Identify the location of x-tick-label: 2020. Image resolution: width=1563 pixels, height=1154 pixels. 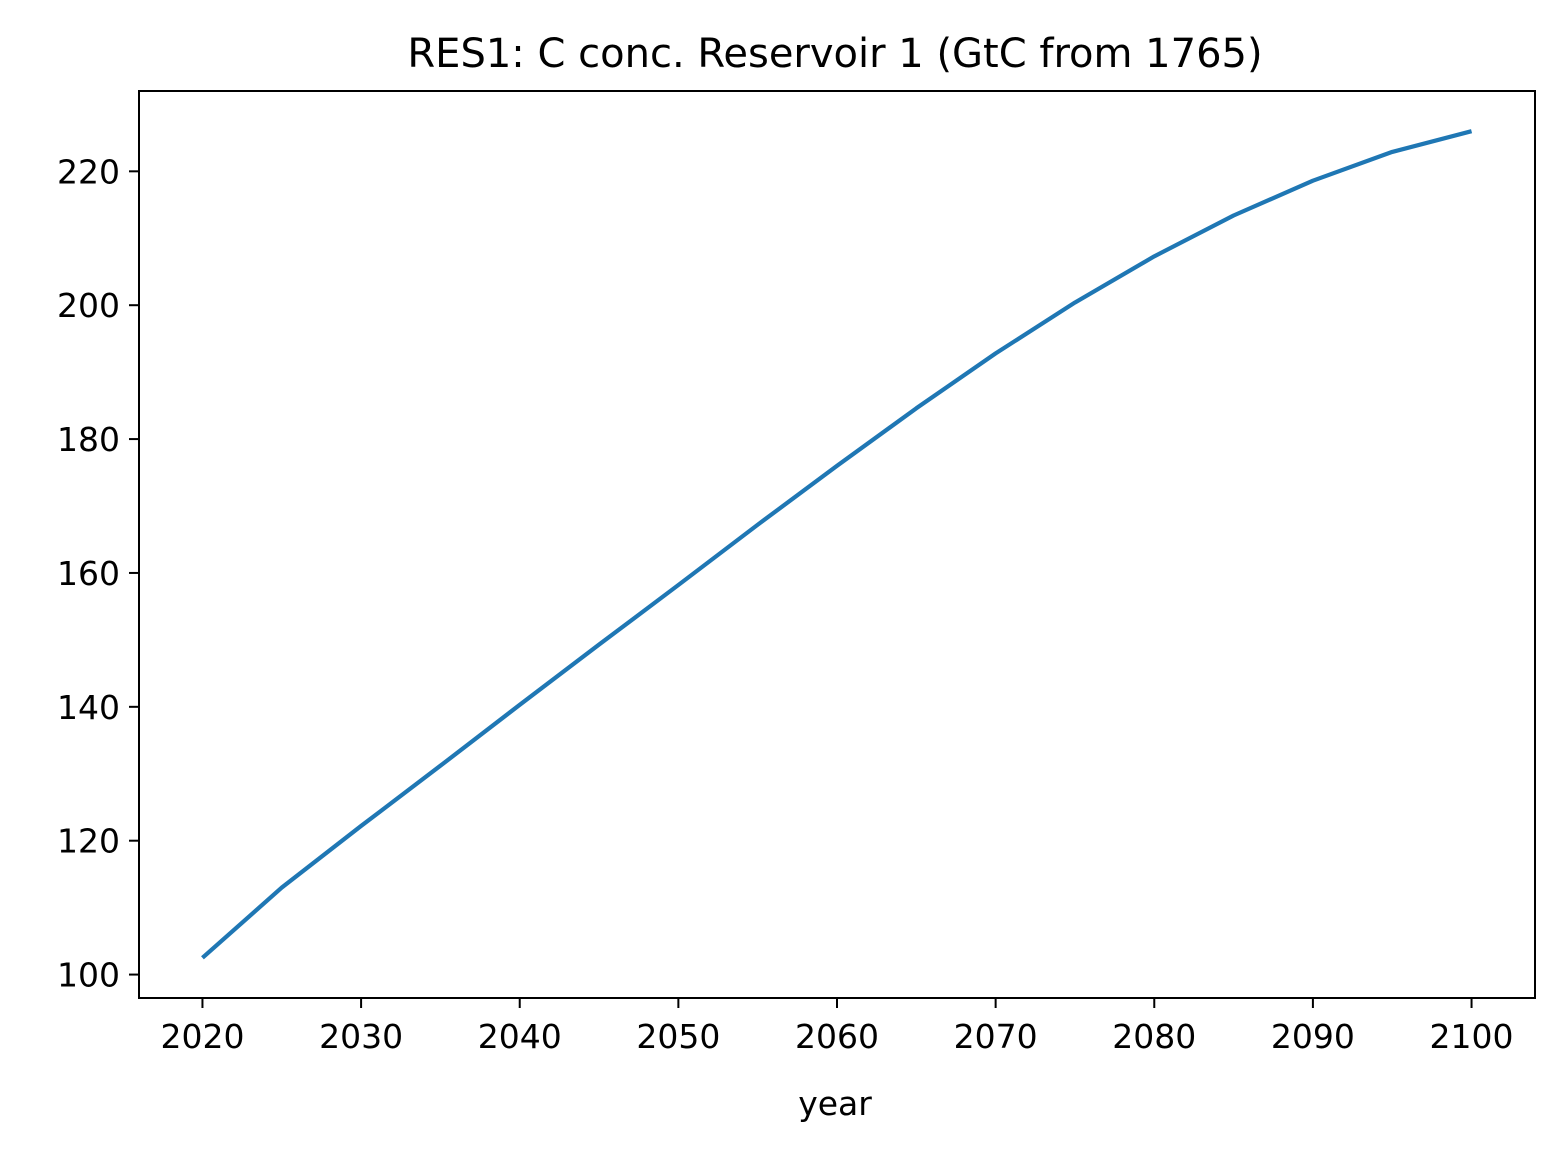
(202, 1036).